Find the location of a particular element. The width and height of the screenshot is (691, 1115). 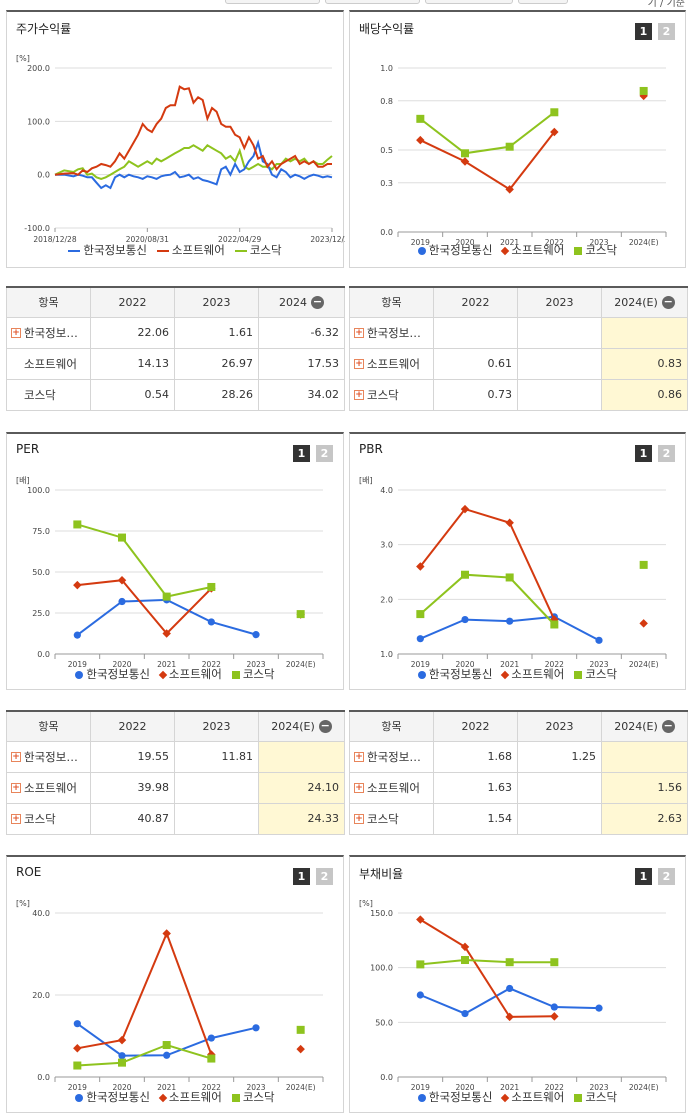

x-tick-label: 2019 is located at coordinates (420, 1087).